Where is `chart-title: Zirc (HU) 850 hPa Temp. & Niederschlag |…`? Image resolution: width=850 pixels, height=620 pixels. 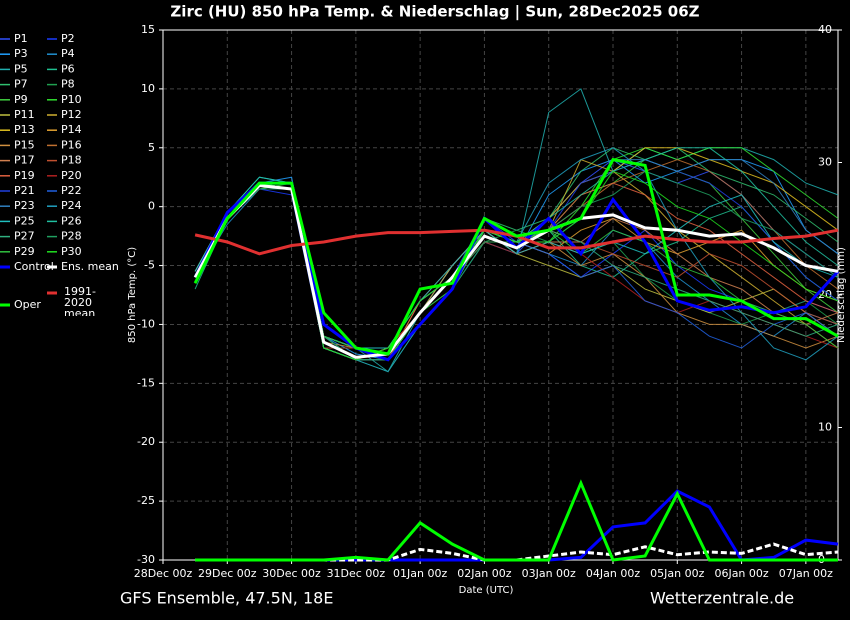
chart-title: Zirc (HU) 850 hPa Temp. & Niederschlag |… is located at coordinates (434, 12).